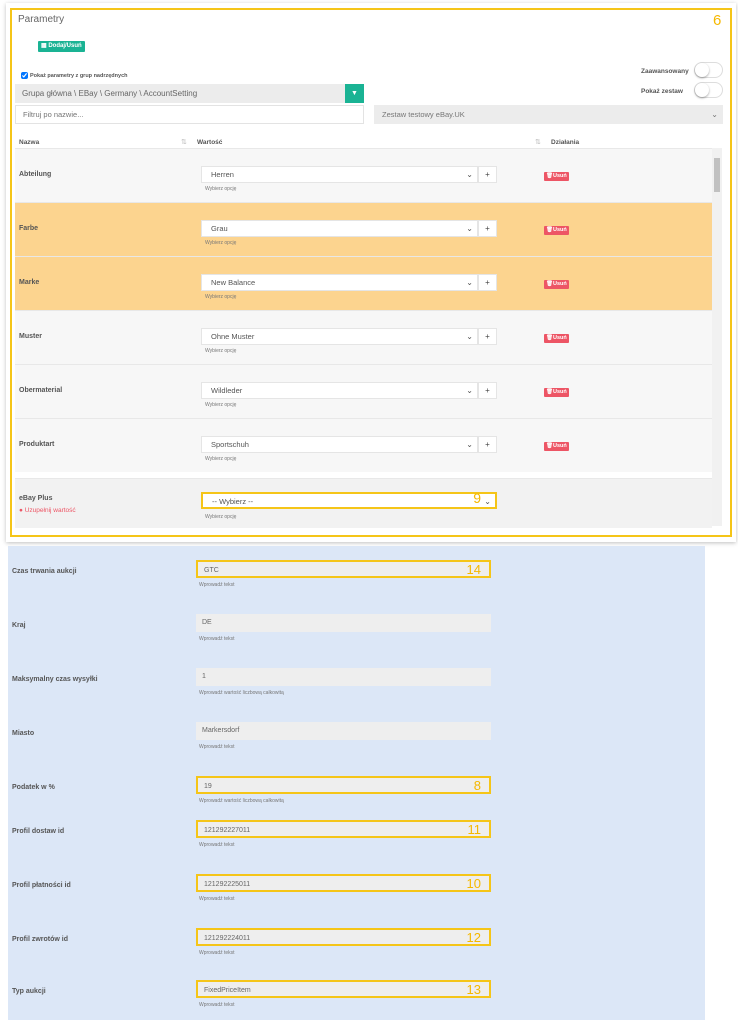 The image size is (738, 1025). Describe the element at coordinates (717, 175) in the screenshot. I see `scrollbar-thumb` at that location.